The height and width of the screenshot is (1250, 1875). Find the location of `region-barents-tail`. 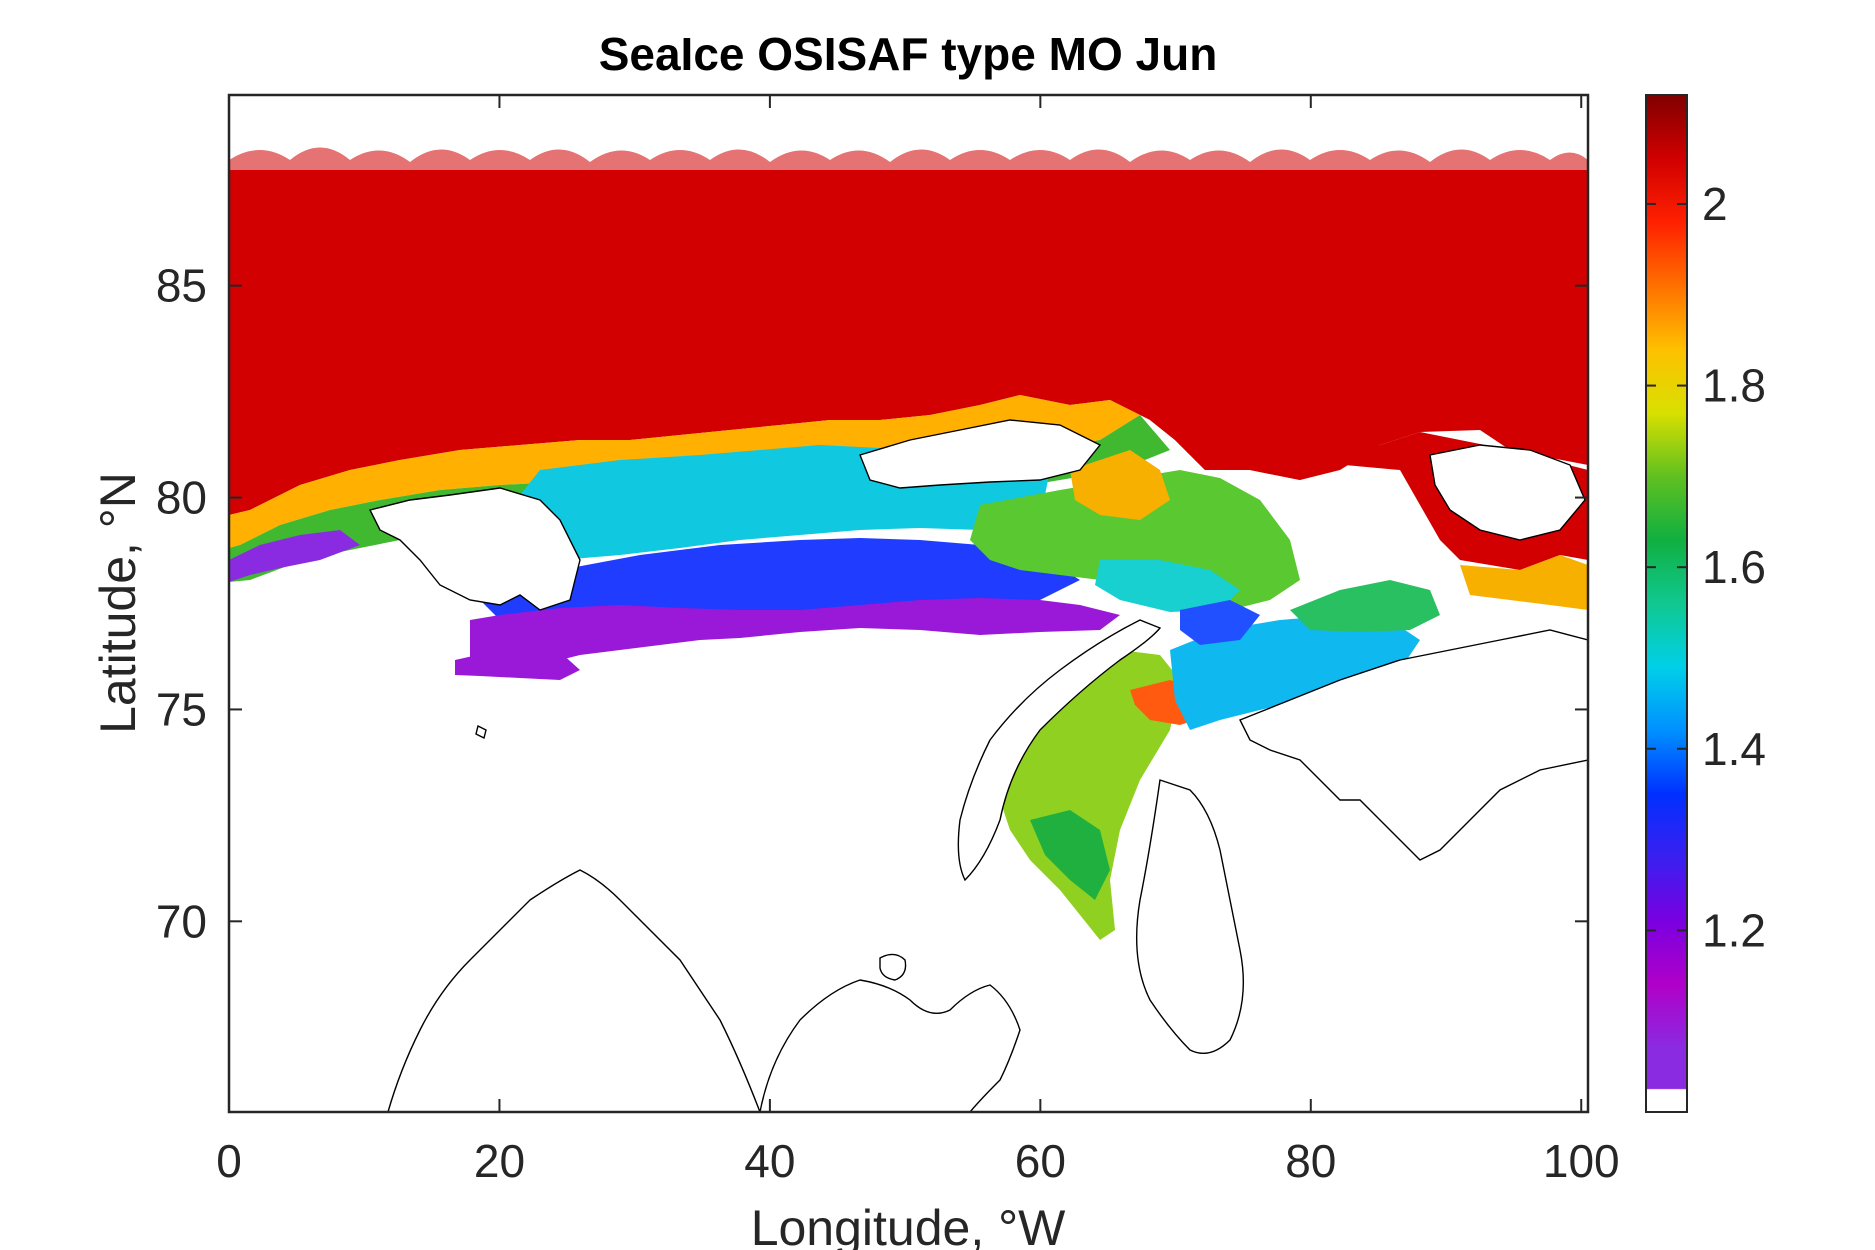

region-barents-tail is located at coordinates (517, 665).